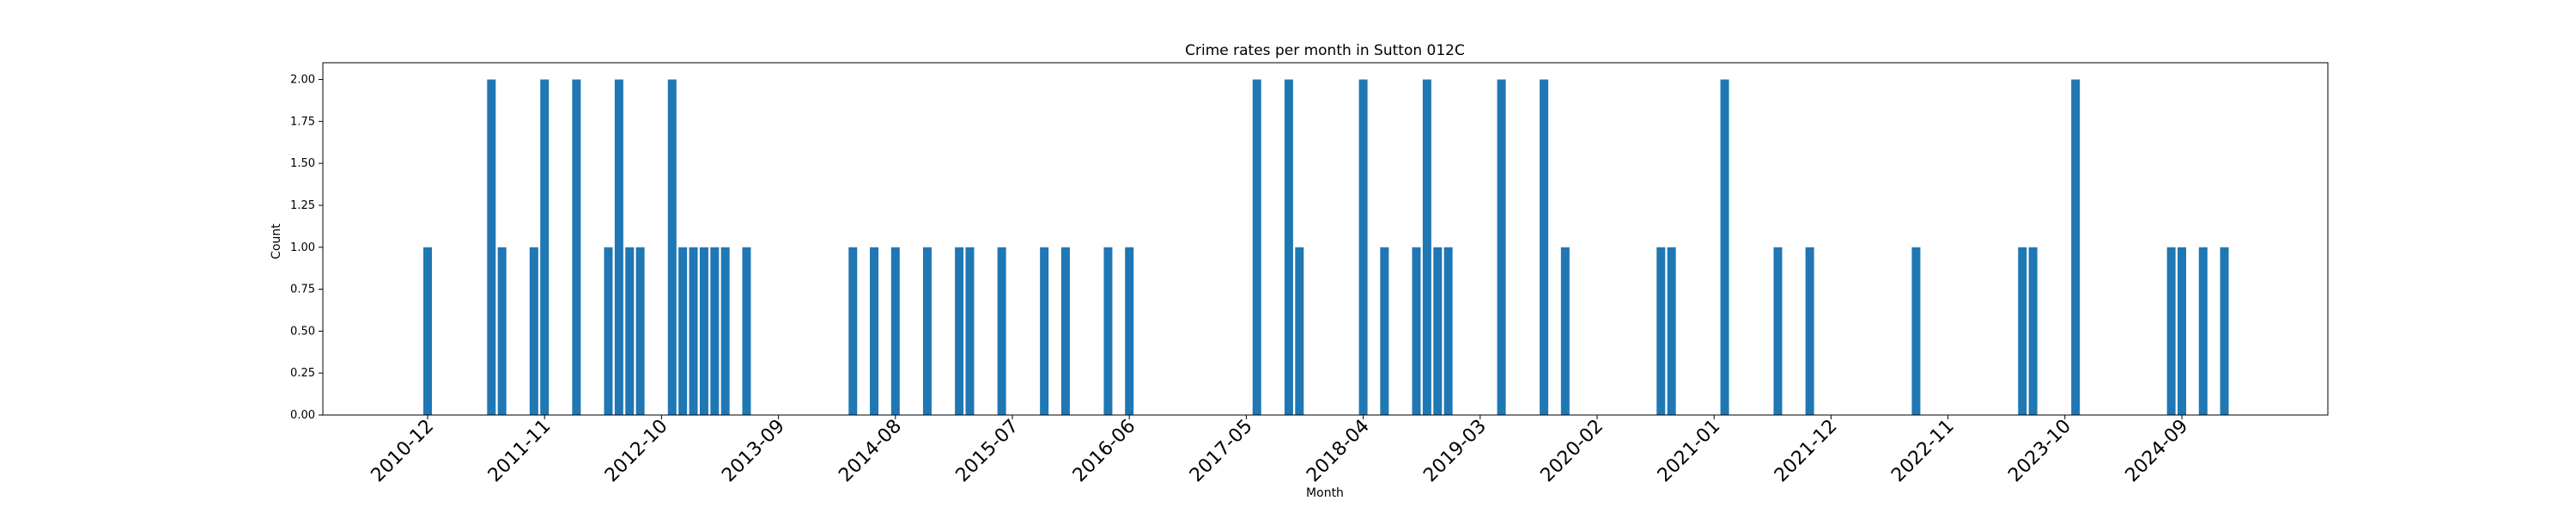 The image size is (2576, 519). Describe the element at coordinates (520, 451) in the screenshot. I see `x-tick-label: 2011-11` at that location.